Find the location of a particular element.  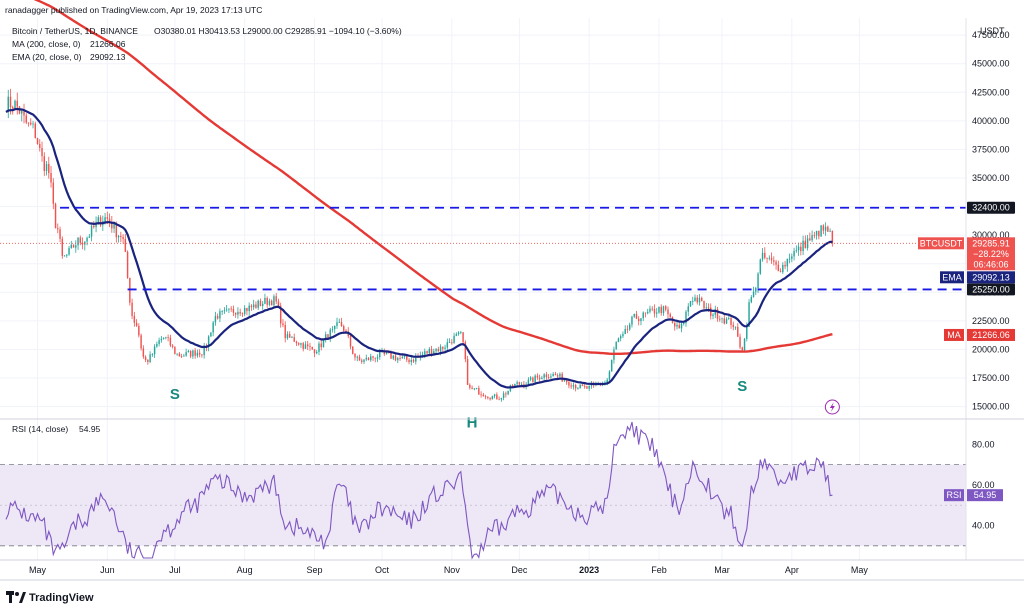

ema-title-text: EMA is located at coordinates (952, 277).